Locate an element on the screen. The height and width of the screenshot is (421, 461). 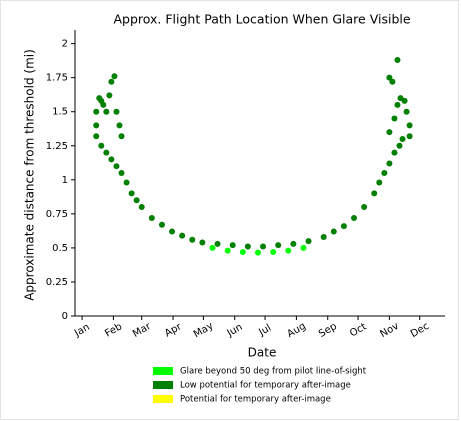
x-axis-label: Date is located at coordinates (262, 353).